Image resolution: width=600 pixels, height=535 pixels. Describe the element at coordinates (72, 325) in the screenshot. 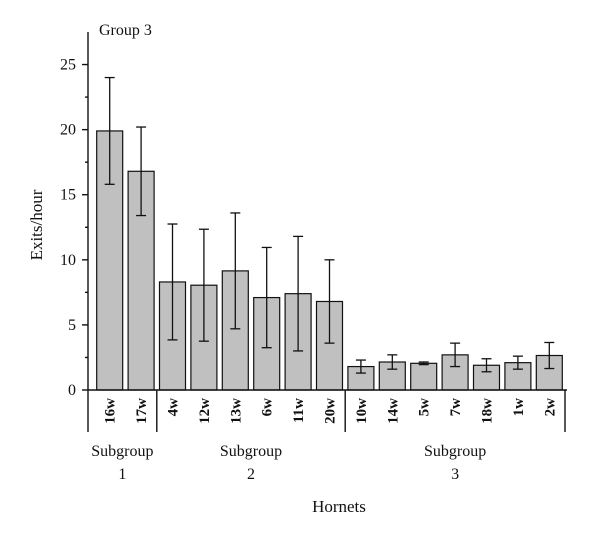

I see `y-tick-label: 5` at that location.